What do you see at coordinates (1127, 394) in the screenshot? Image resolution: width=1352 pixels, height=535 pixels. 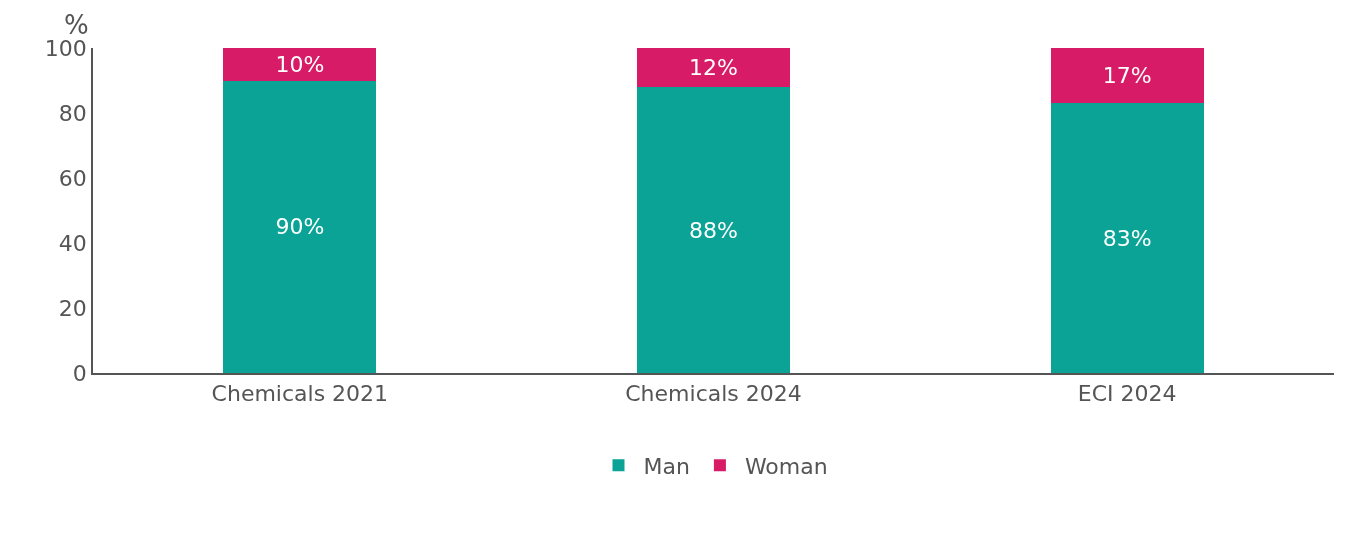 I see `x-tick-label: ECI 2024` at bounding box center [1127, 394].